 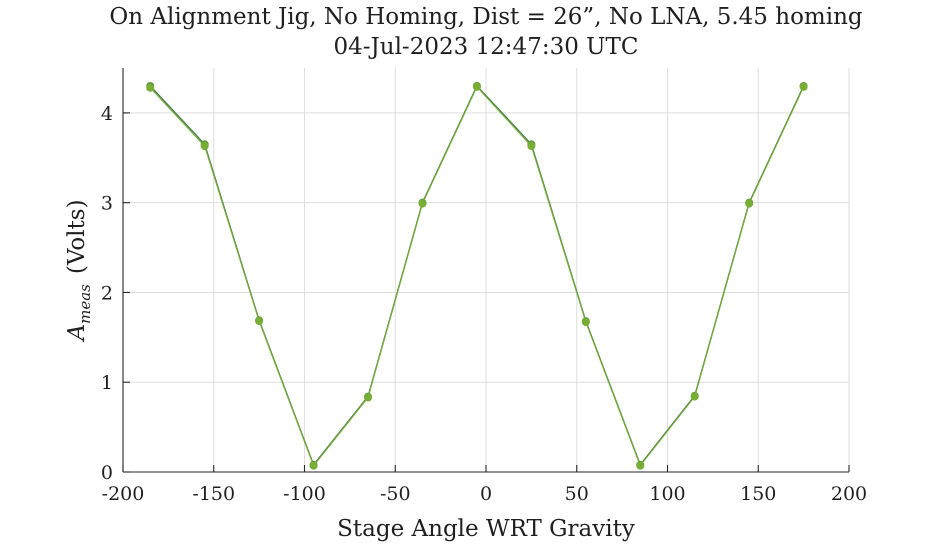 What do you see at coordinates (304, 494) in the screenshot?
I see `x-tick-label: -100` at bounding box center [304, 494].